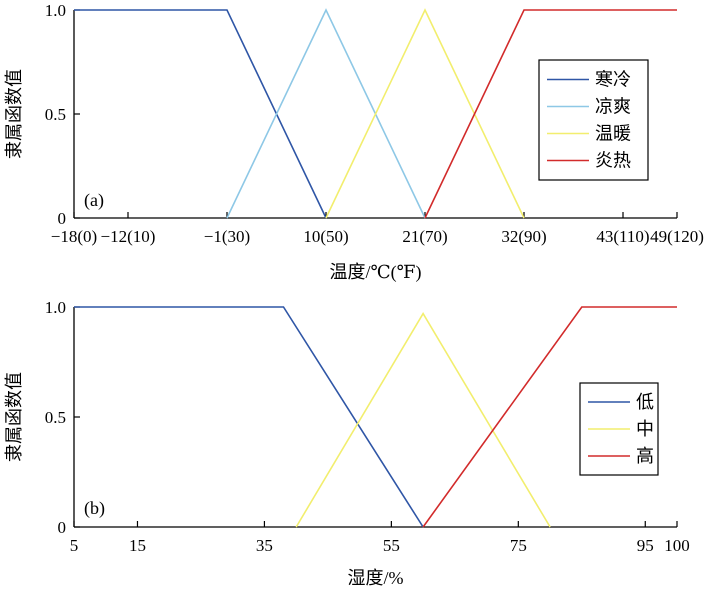 The width and height of the screenshot is (723, 591). Describe the element at coordinates (137, 545) in the screenshot. I see `x-tick-label: 15` at that location.